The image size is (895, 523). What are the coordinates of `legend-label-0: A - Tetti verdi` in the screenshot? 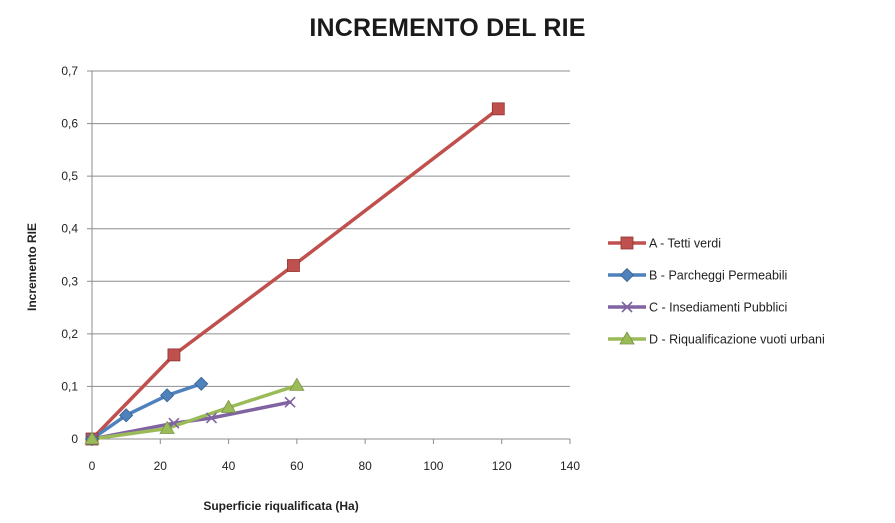 It's located at (685, 244).